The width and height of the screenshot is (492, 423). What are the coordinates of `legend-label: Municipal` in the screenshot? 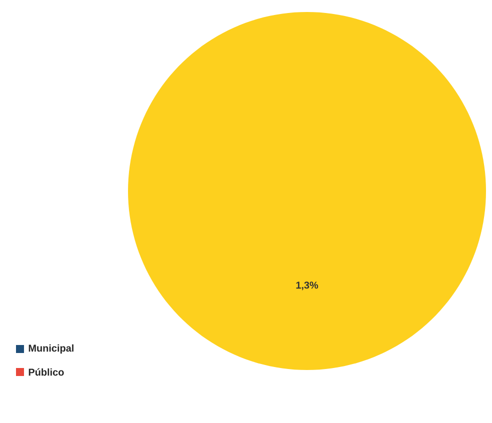 It's located at (51, 349).